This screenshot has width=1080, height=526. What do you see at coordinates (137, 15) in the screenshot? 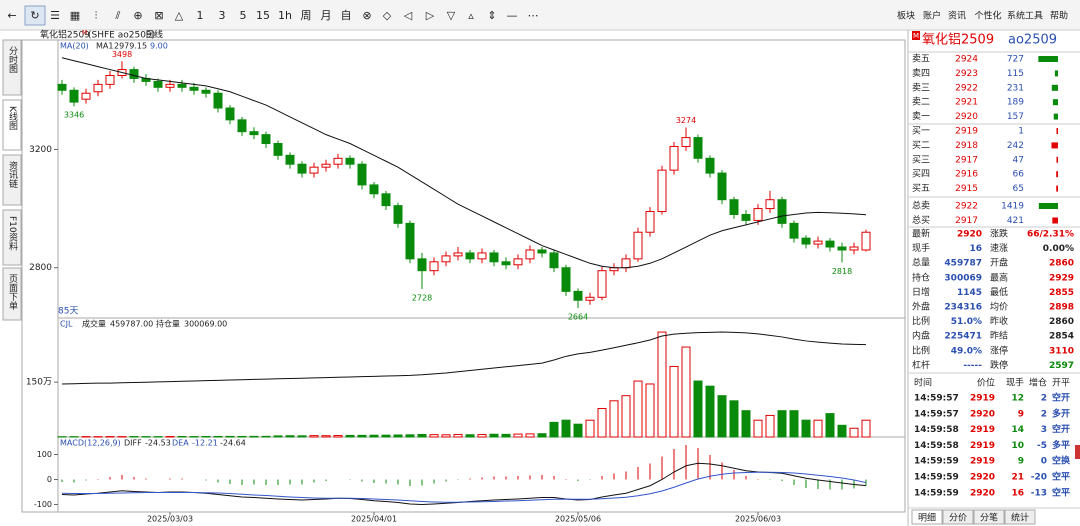
I see `toolbar-button: ⊕` at bounding box center [137, 15].